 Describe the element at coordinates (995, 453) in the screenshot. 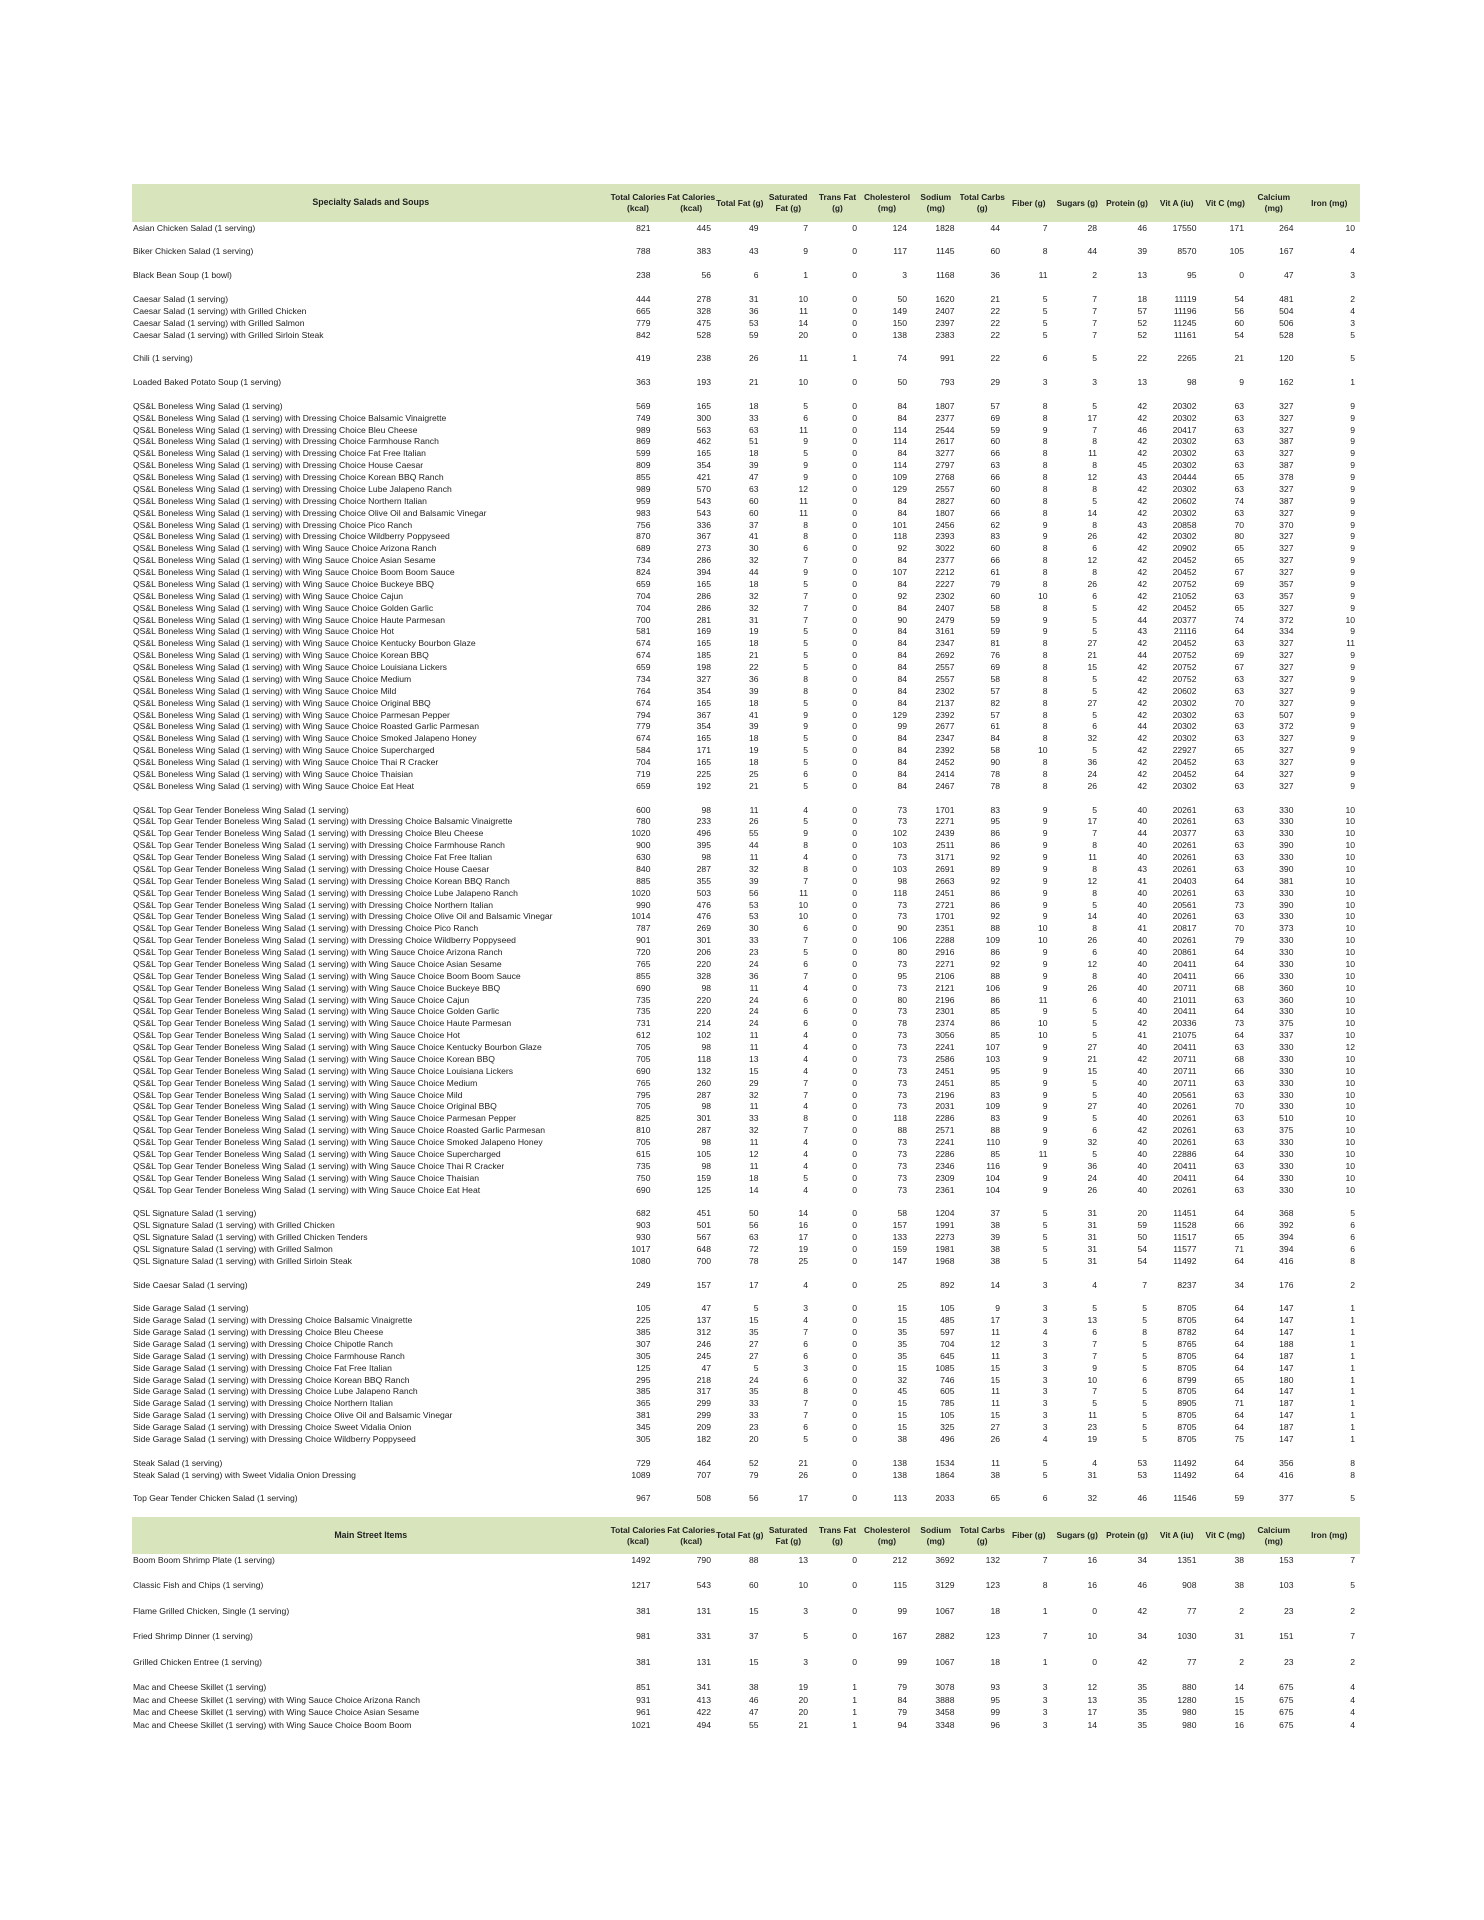

I see `value-cell: 66` at that location.